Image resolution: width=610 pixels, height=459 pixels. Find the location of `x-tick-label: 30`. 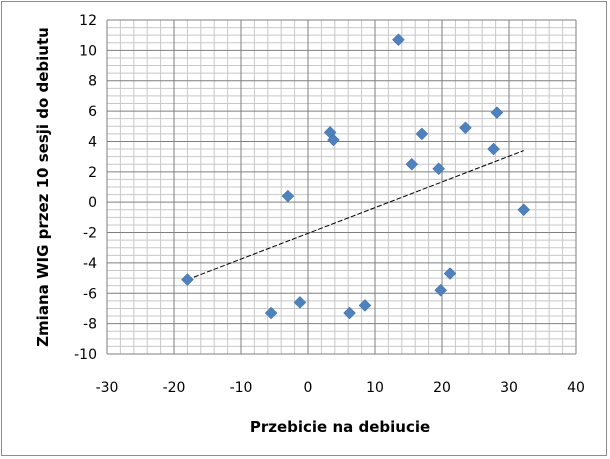

x-tick-label: 30 is located at coordinates (509, 388).